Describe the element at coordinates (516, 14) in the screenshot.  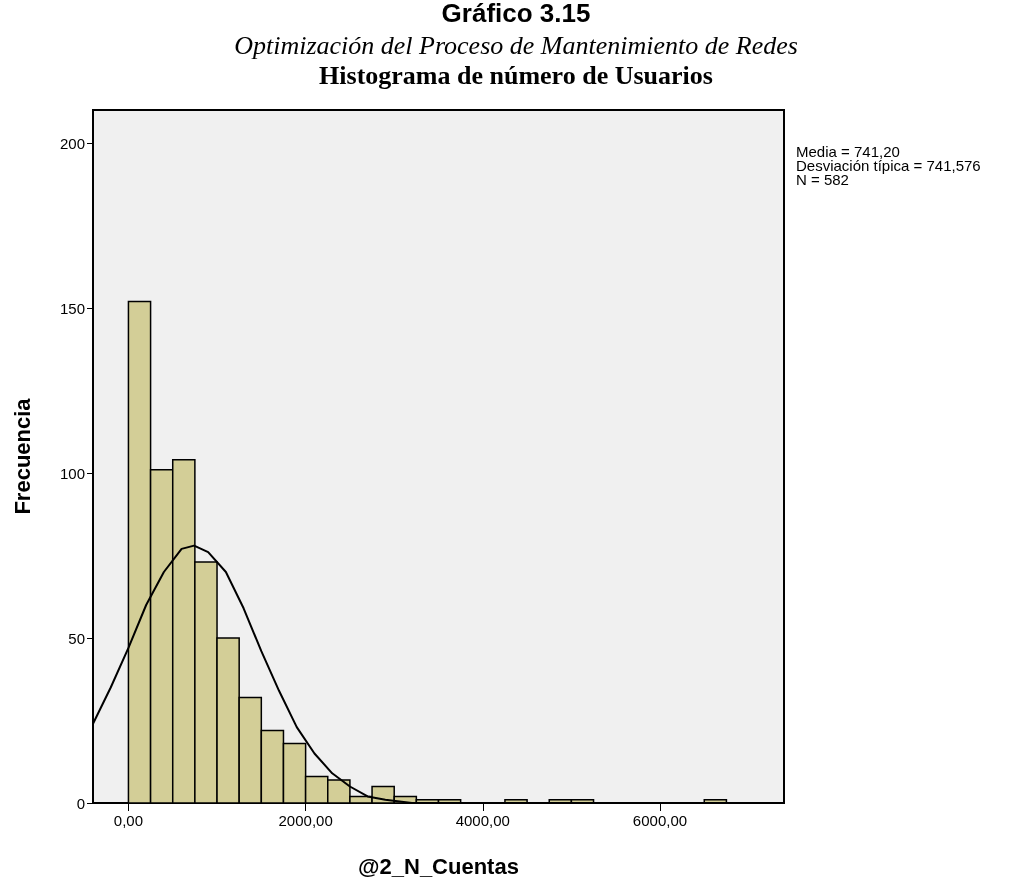
I see `chart-title: Gráfico 3.15` at that location.